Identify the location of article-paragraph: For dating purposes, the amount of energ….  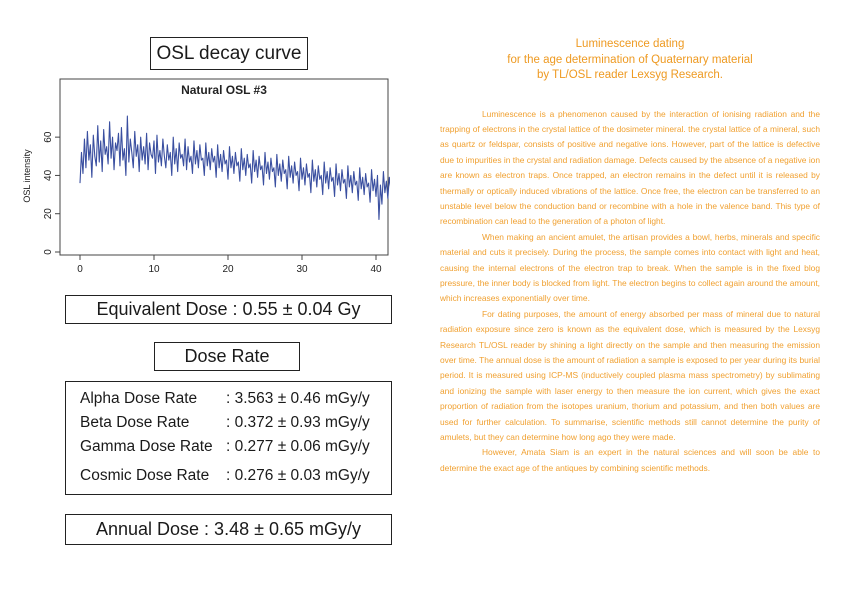
(630, 375).